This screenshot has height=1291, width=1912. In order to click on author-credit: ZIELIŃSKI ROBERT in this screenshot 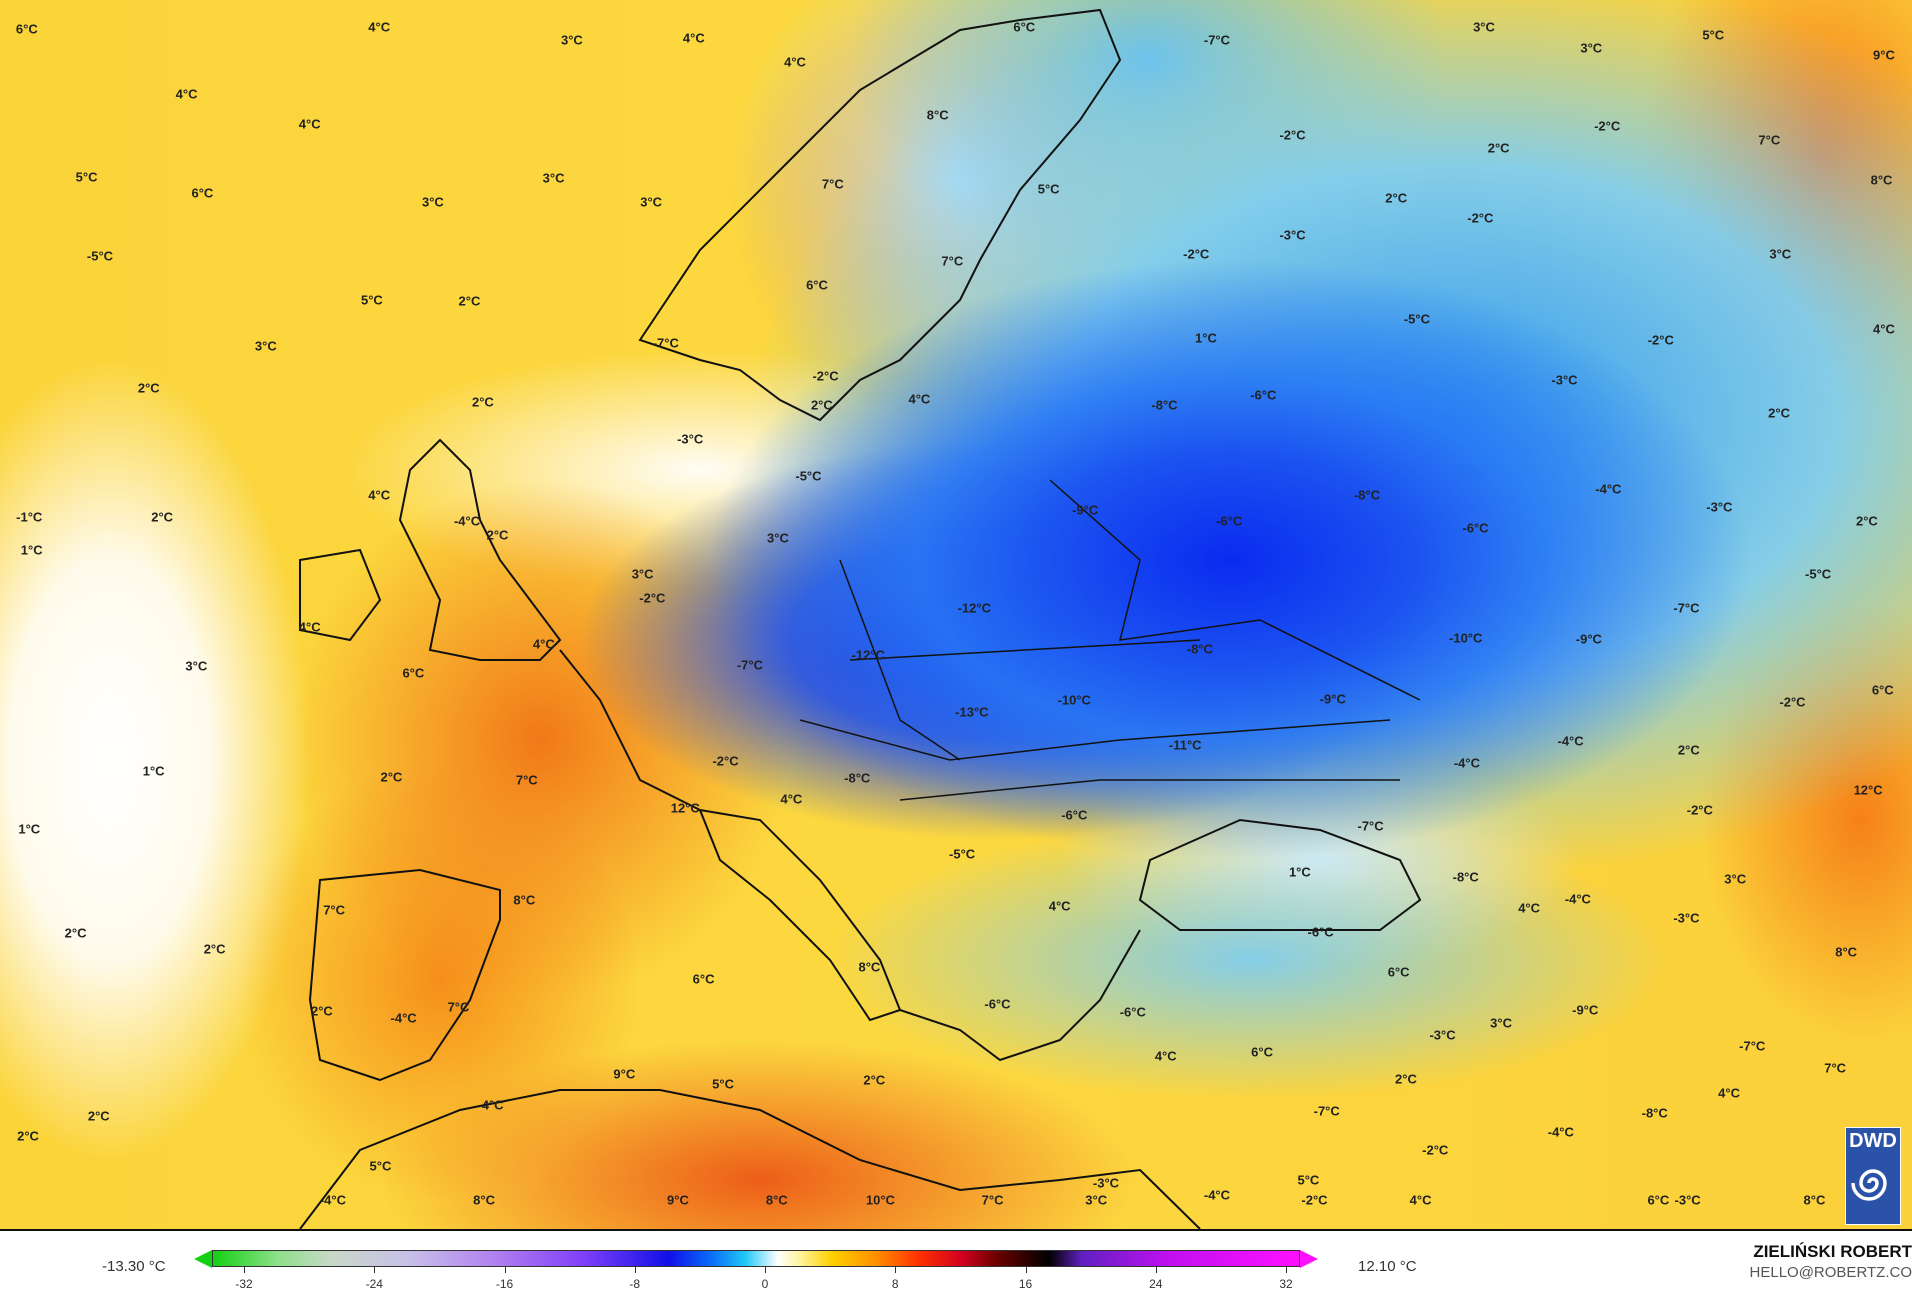, I will do `click(1832, 1251)`.